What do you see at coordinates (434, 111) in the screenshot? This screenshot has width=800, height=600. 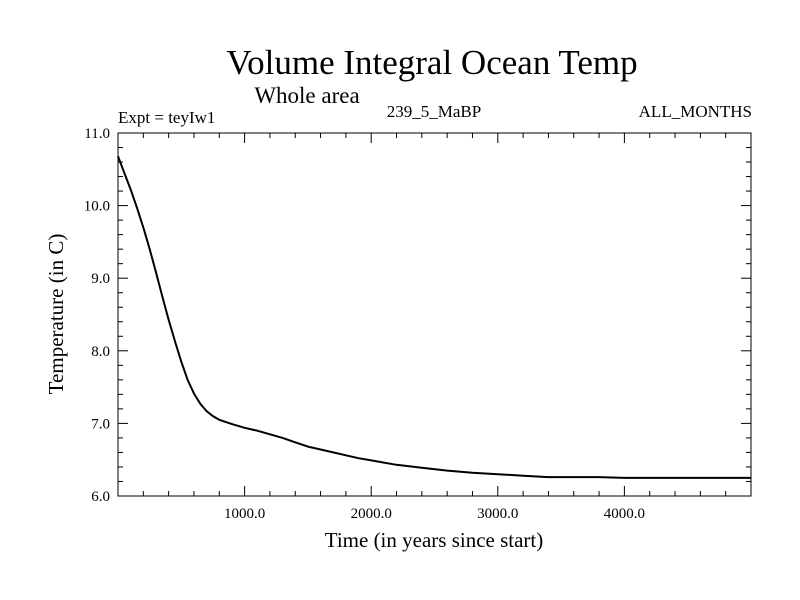 I see `run-label: 239_5_MaBP` at bounding box center [434, 111].